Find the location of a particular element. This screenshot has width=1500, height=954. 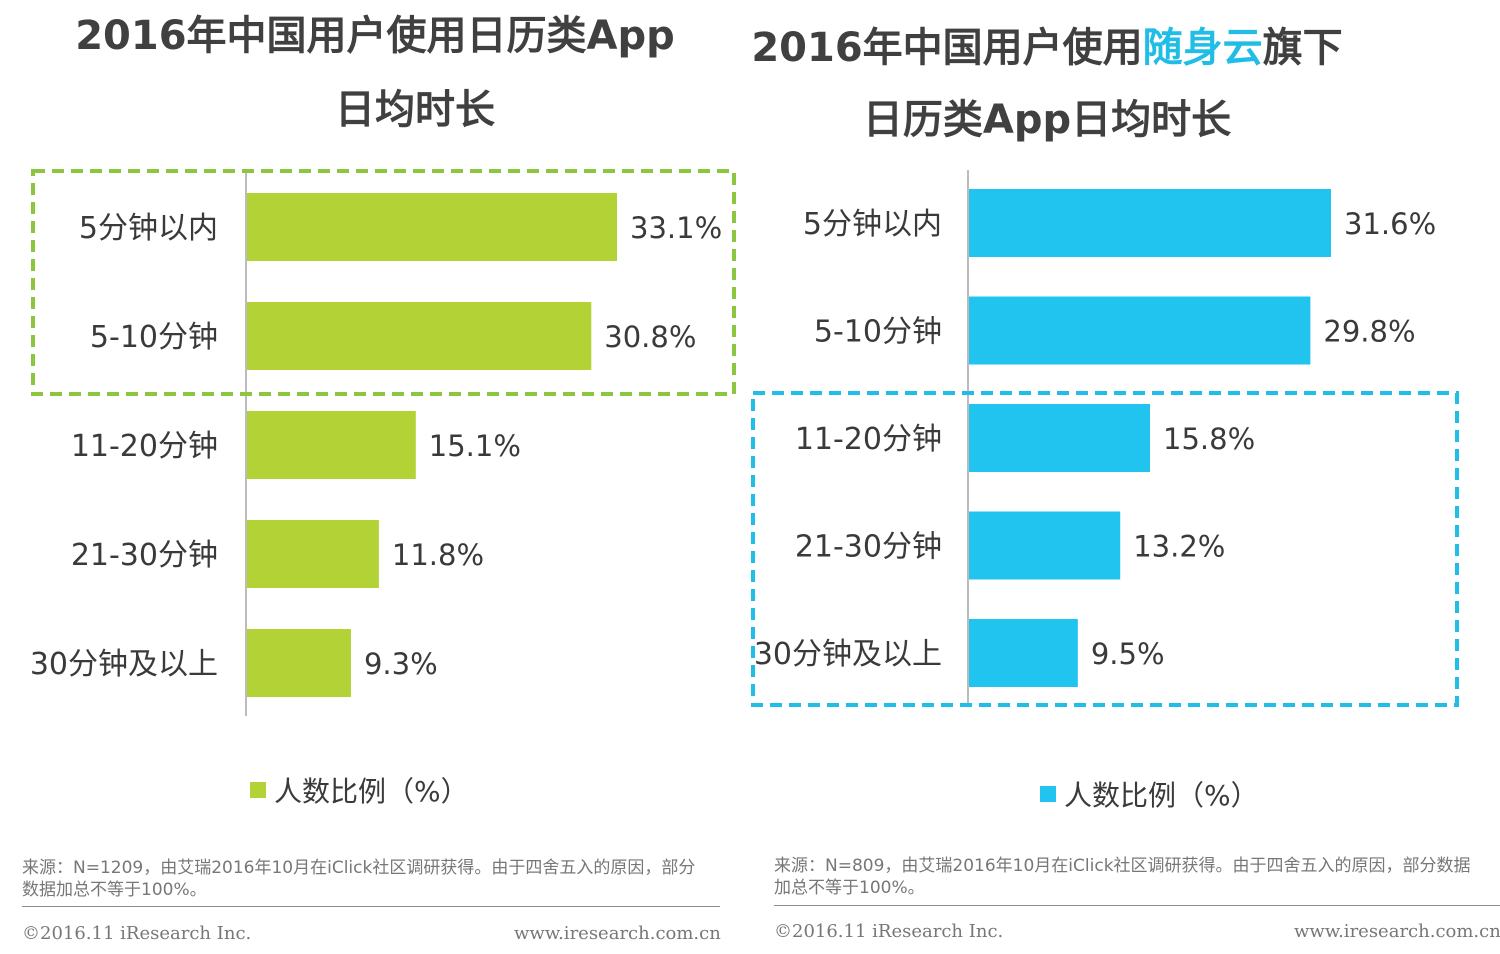

value-label: 31.6% is located at coordinates (1390, 224).